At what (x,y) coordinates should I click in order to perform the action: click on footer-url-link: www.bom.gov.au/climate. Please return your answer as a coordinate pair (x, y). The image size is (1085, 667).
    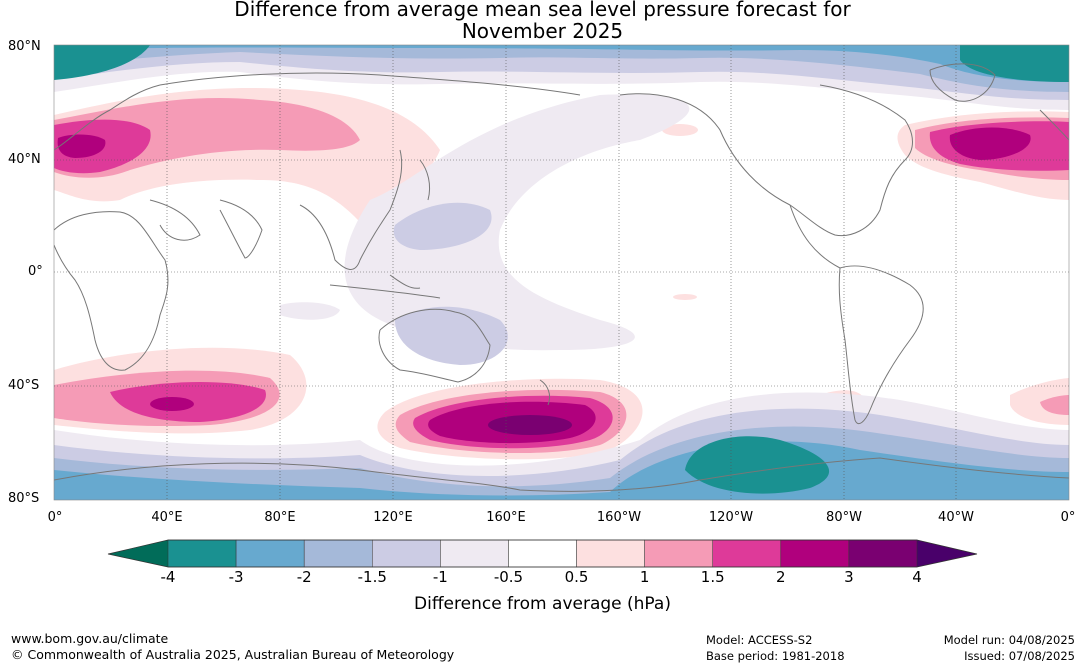
    Looking at the image, I should click on (90, 638).